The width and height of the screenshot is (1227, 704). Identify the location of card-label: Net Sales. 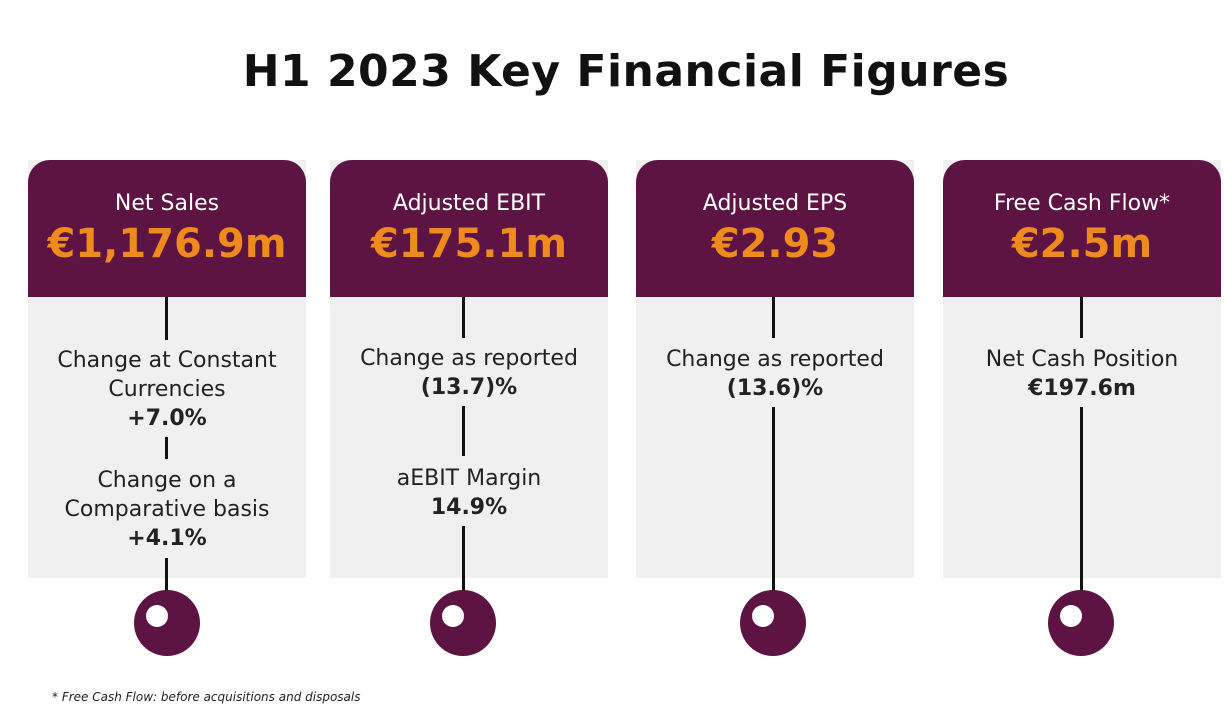
(167, 203).